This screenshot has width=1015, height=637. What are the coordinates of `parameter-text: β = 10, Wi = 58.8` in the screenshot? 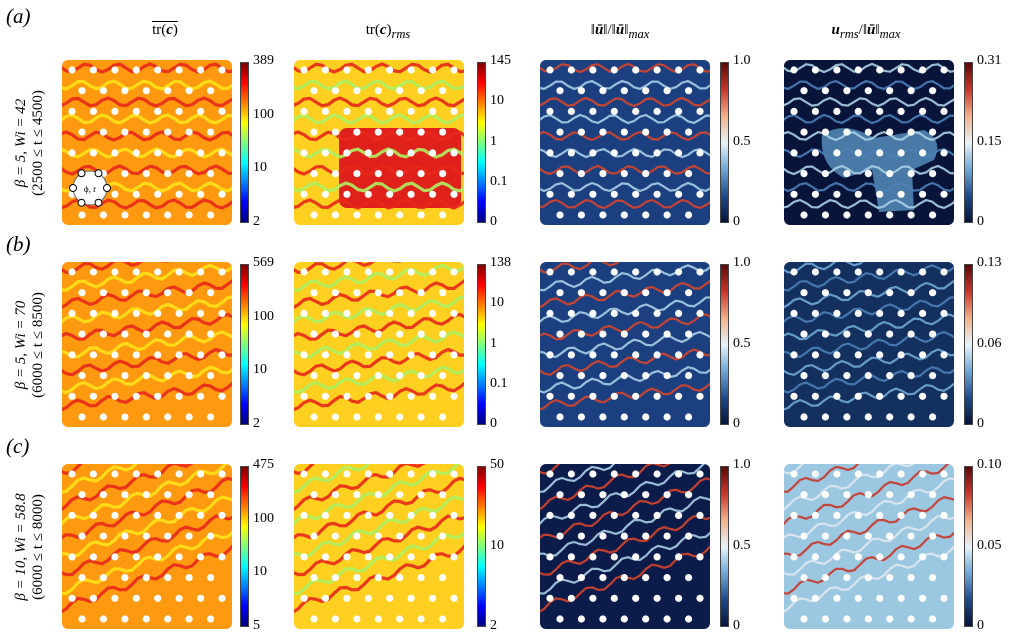 It's located at (21, 546).